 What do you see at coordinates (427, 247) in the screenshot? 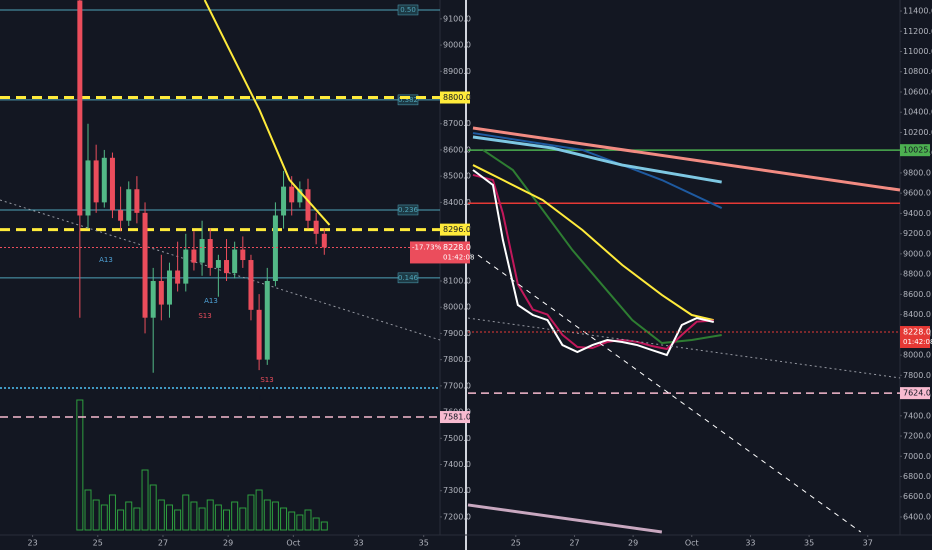
I see `price-change: -17.73%` at bounding box center [427, 247].